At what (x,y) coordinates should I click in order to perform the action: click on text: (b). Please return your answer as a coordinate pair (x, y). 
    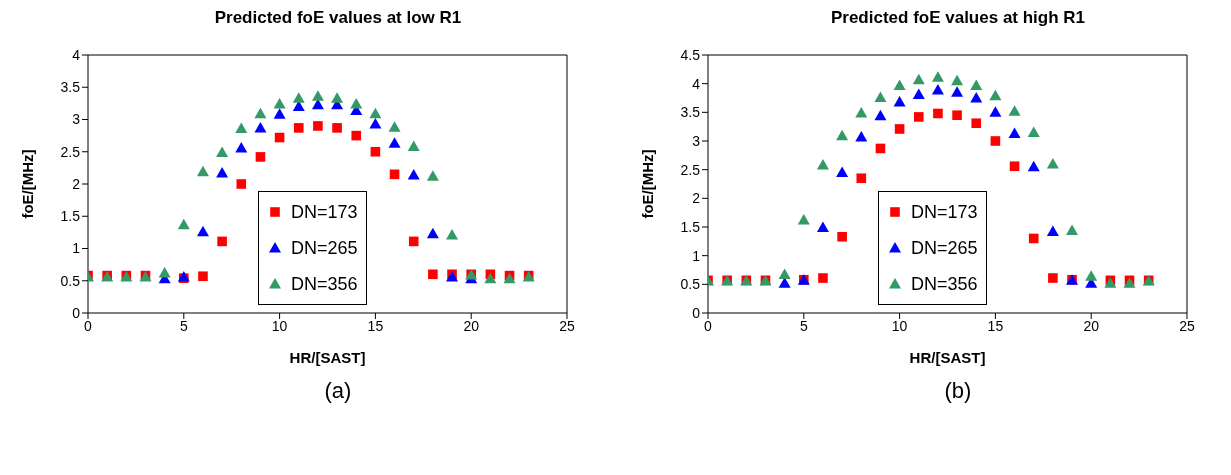
    Looking at the image, I should click on (958, 391).